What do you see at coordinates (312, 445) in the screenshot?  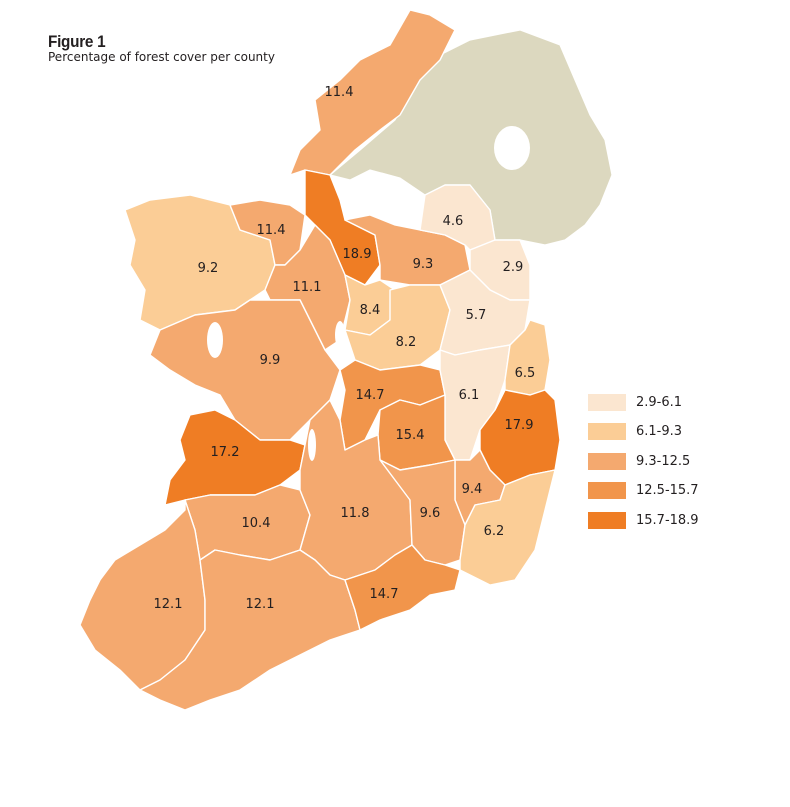 I see `lough-derg` at bounding box center [312, 445].